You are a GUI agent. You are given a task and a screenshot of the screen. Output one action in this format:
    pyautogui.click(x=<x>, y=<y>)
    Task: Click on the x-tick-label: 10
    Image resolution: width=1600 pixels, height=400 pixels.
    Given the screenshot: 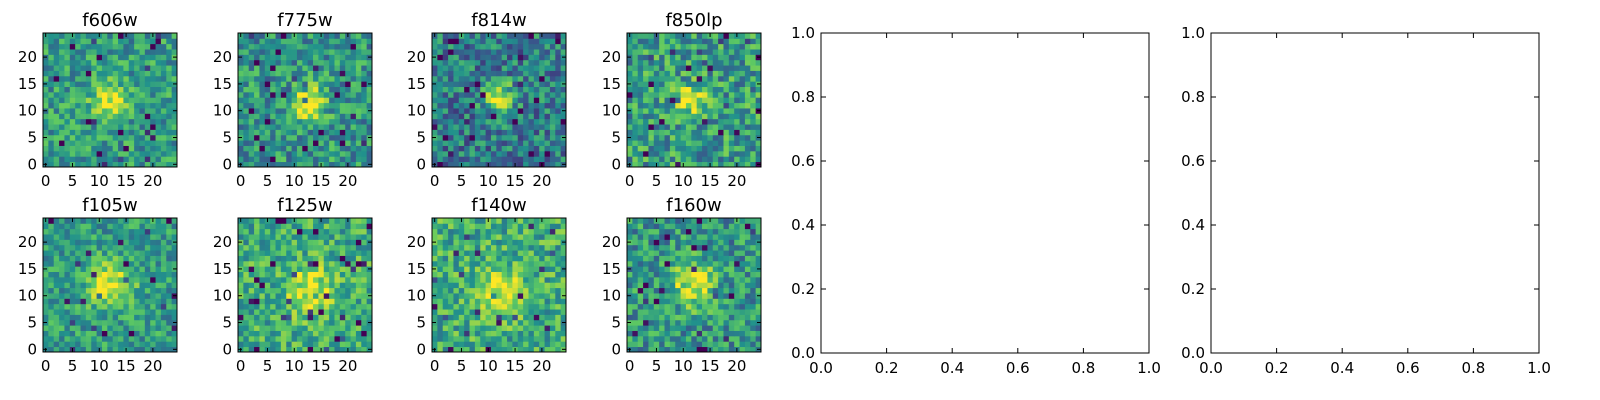 What is the action you would take?
    pyautogui.click(x=294, y=366)
    